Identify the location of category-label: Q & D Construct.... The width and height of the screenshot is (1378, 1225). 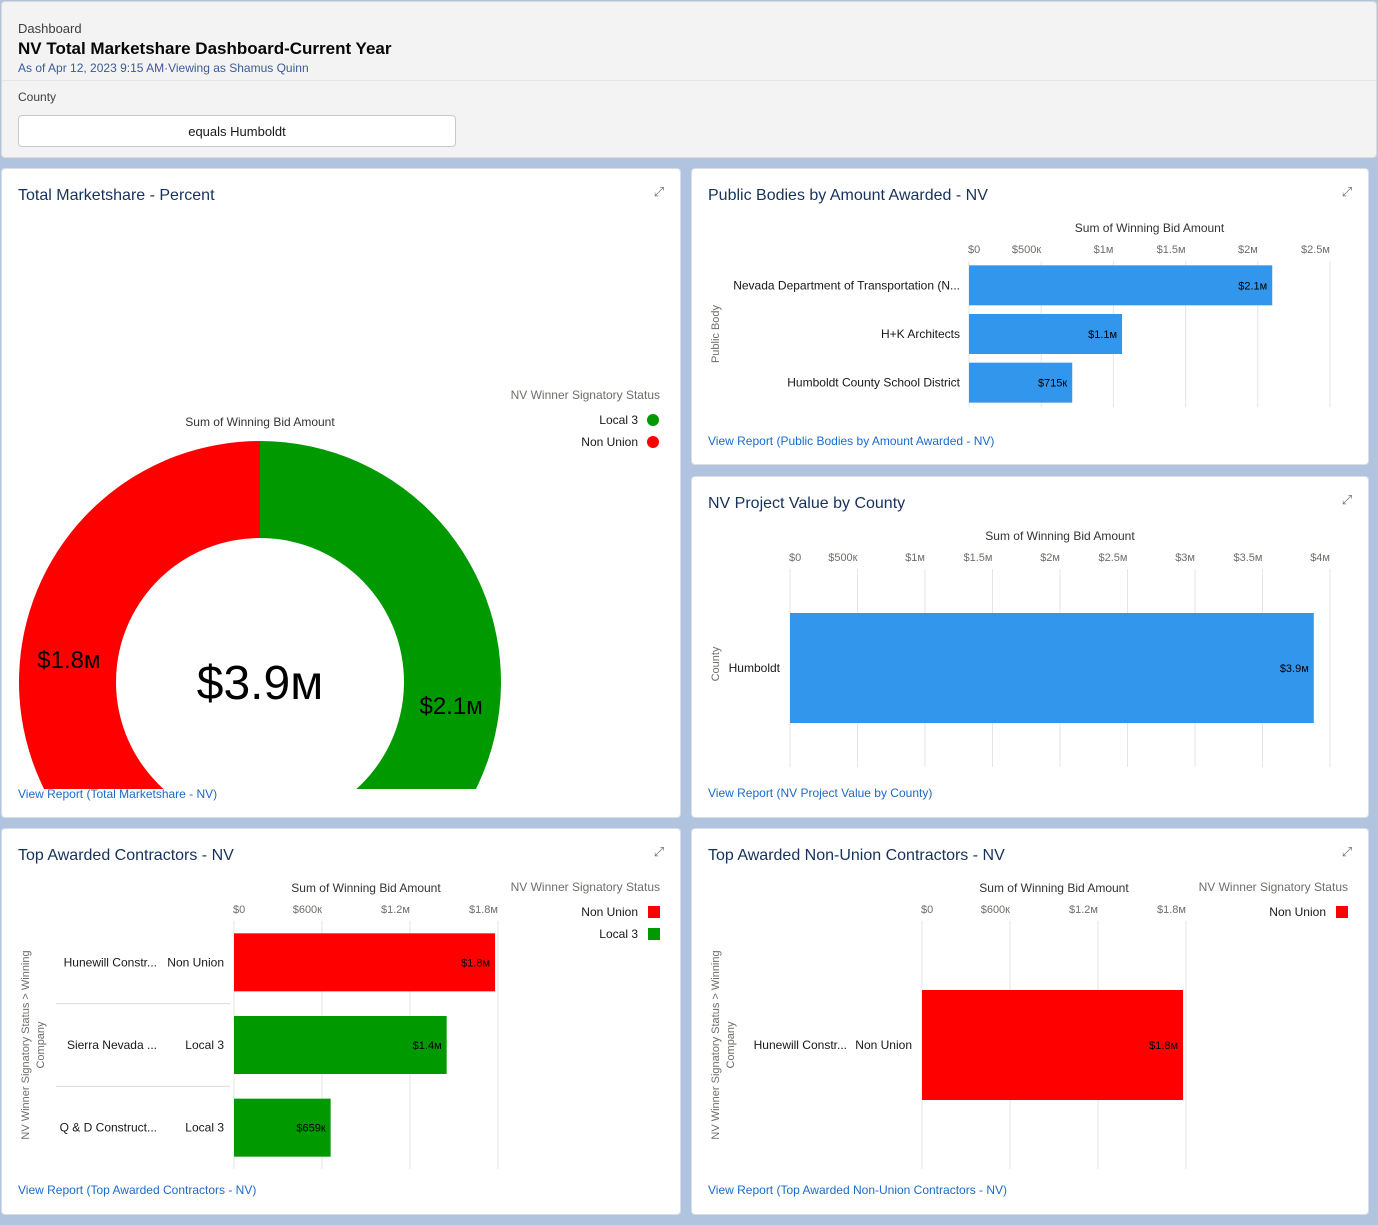
(108, 1128).